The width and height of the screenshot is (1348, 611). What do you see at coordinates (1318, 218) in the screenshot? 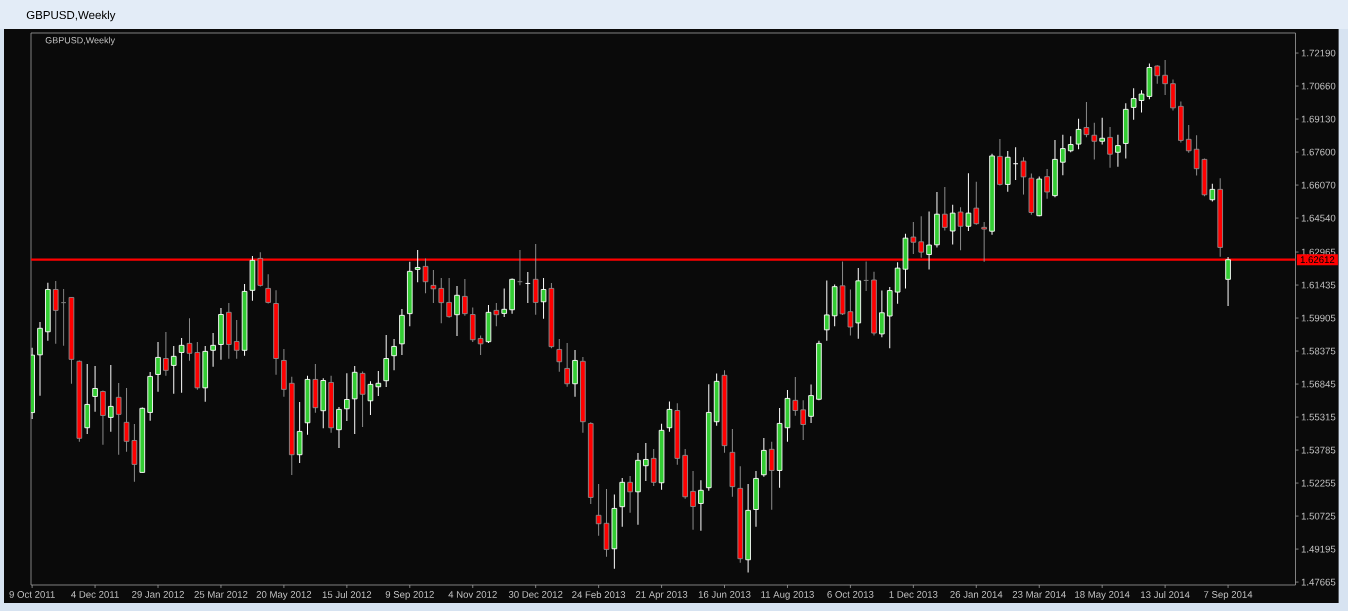
I see `y-tick-label: 1.64540` at bounding box center [1318, 218].